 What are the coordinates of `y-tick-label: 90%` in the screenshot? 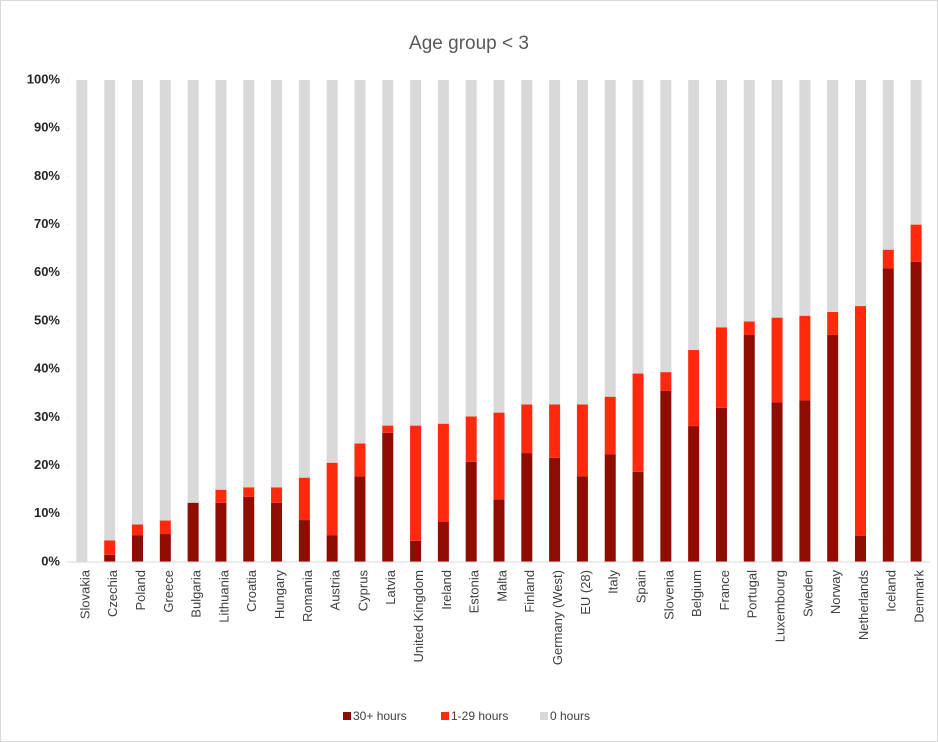 It's located at (47, 127).